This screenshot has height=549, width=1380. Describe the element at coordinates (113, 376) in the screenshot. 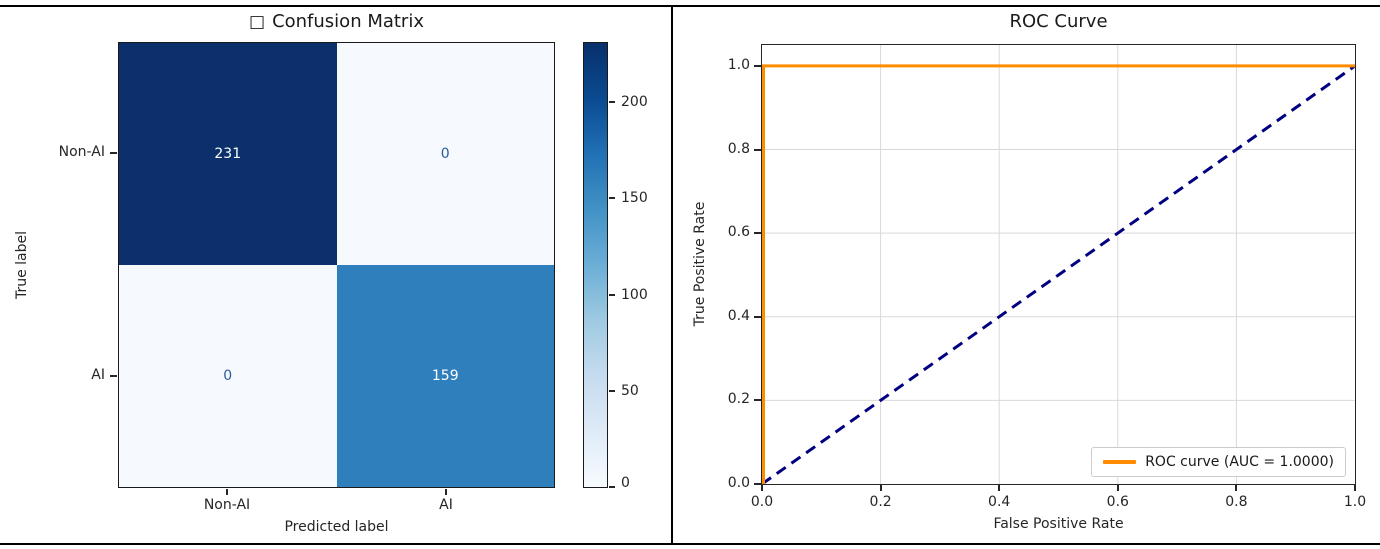

I see `cm-ytick-mark-ai` at that location.